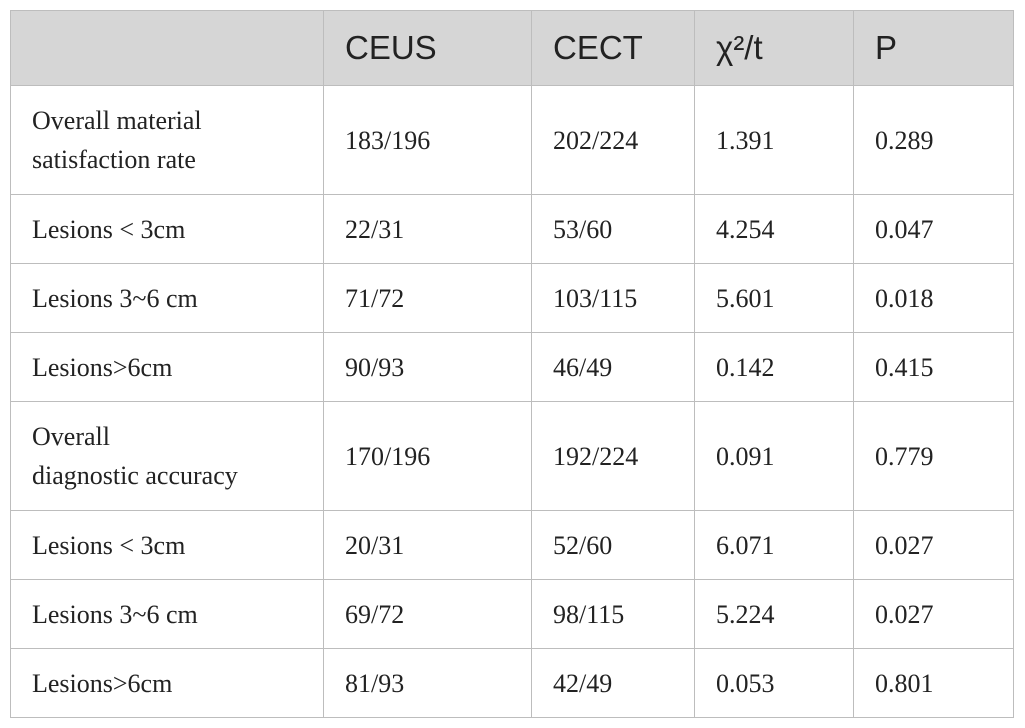  Describe the element at coordinates (613, 298) in the screenshot. I see `table-cell: 103/115` at that location.